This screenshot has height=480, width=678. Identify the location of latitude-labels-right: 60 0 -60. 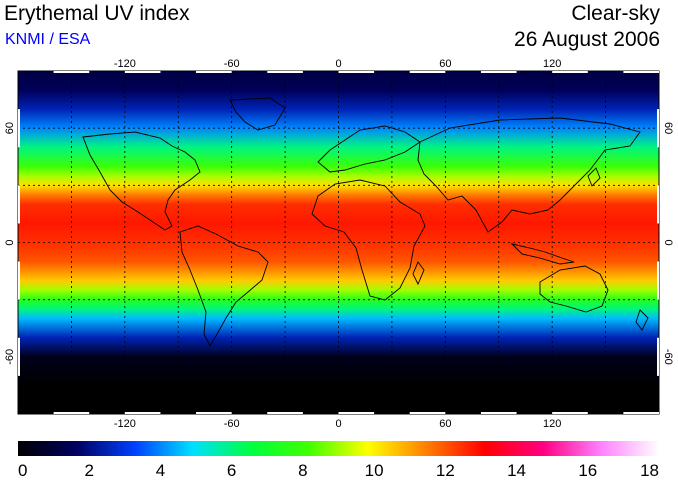
(668, 243).